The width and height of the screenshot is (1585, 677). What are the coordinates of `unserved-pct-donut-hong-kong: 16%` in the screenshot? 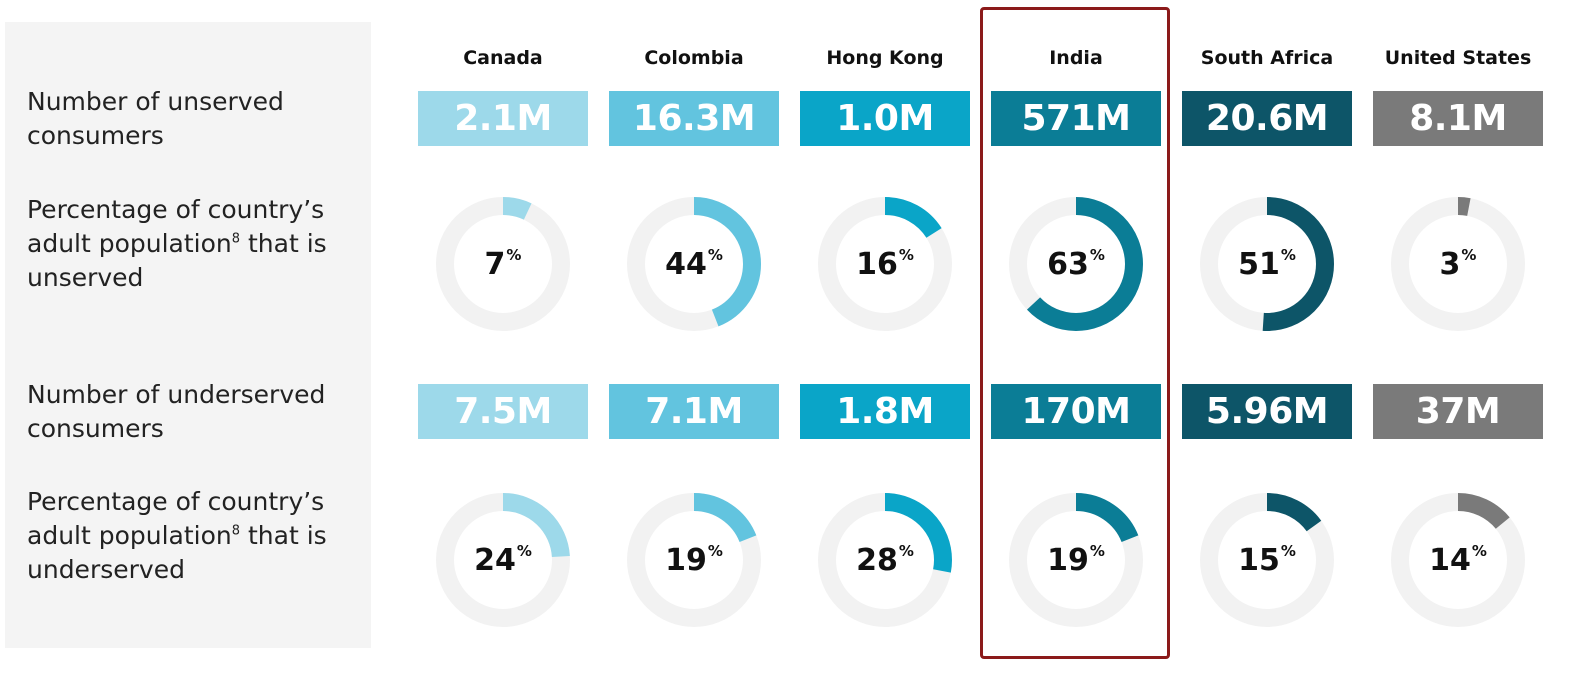 It's located at (885, 264).